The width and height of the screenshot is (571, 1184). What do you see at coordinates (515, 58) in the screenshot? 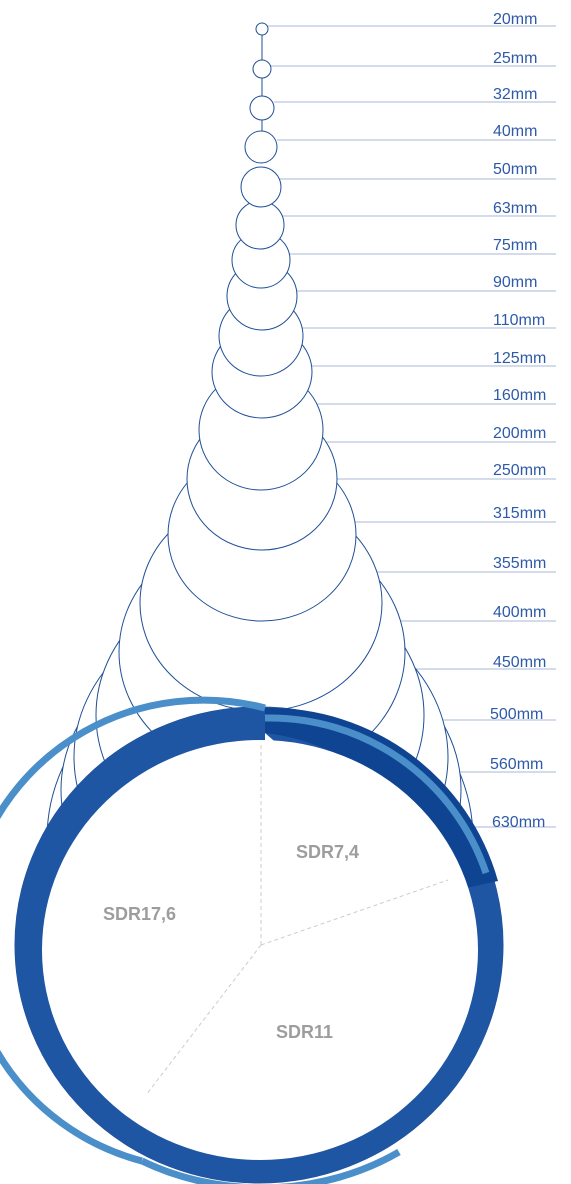
I see `size-label-25mm: 25mm` at bounding box center [515, 58].